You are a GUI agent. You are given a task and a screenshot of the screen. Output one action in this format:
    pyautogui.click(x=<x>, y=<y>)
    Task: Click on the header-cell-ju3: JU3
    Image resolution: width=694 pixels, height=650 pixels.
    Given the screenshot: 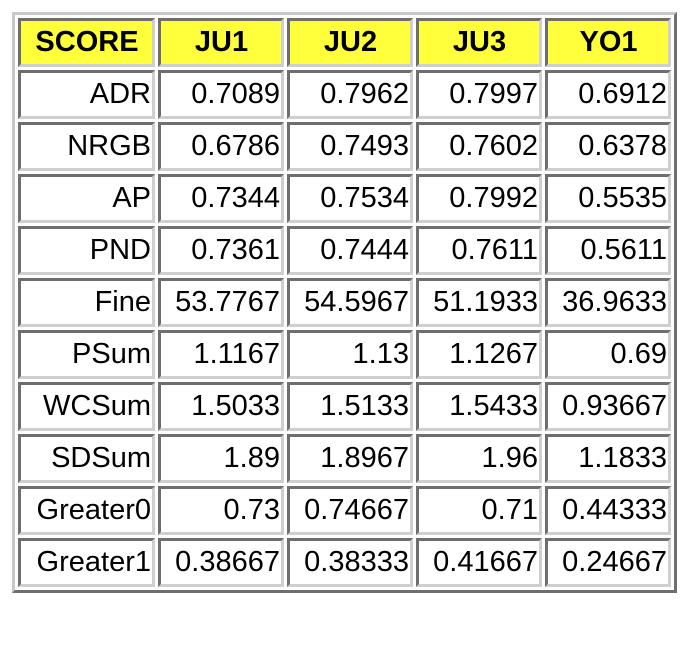 What is the action you would take?
    pyautogui.click(x=479, y=42)
    